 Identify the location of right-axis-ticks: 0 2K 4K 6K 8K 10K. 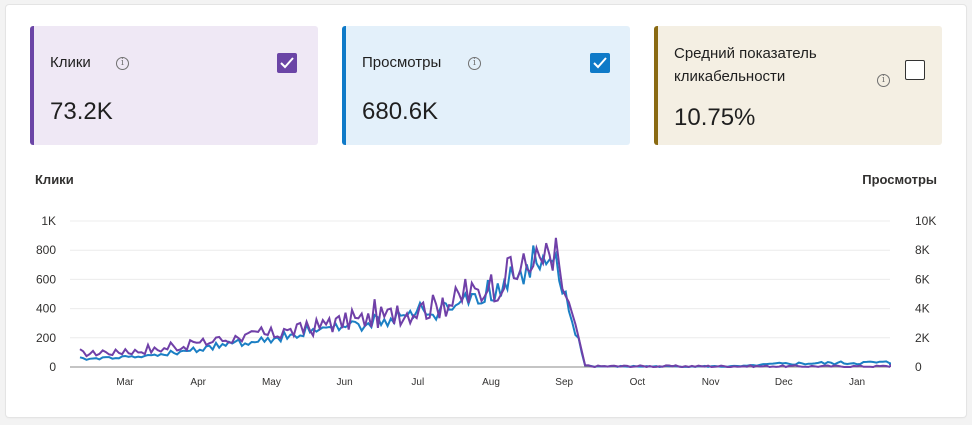
(925, 294).